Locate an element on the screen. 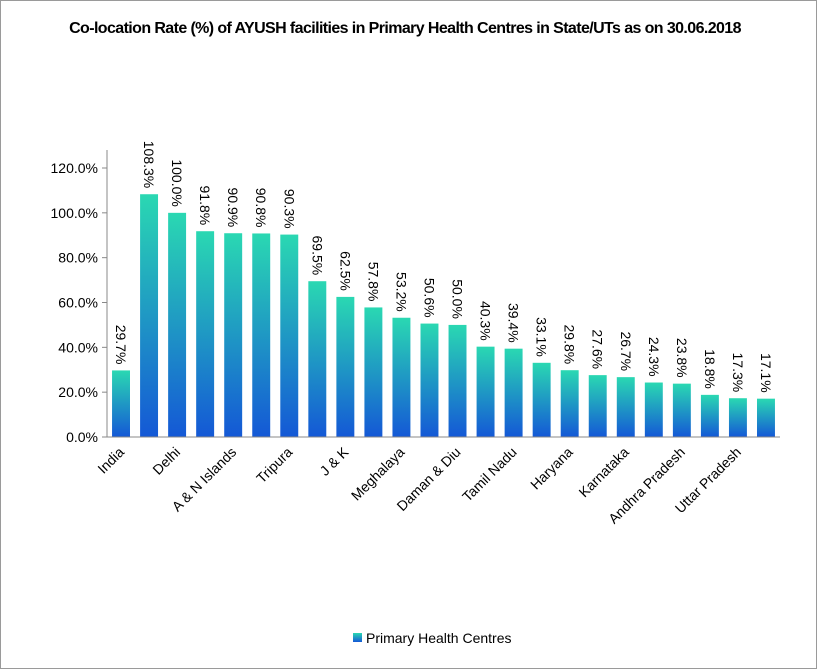 This screenshot has height=670, width=818. value-label: 39.4% is located at coordinates (514, 323).